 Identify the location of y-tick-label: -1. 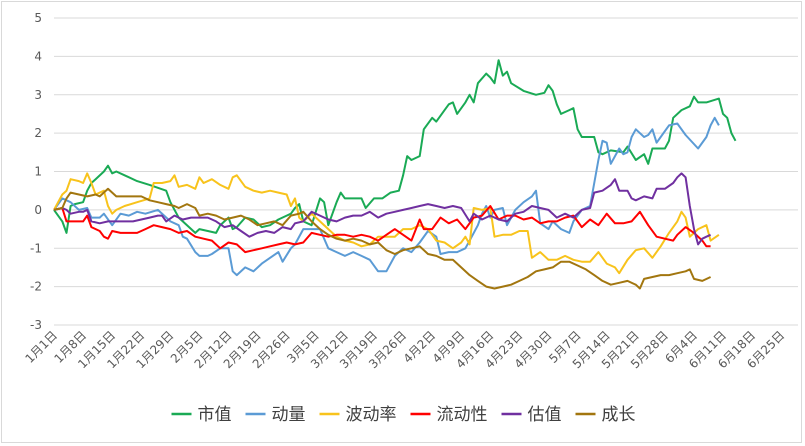
(36, 248).